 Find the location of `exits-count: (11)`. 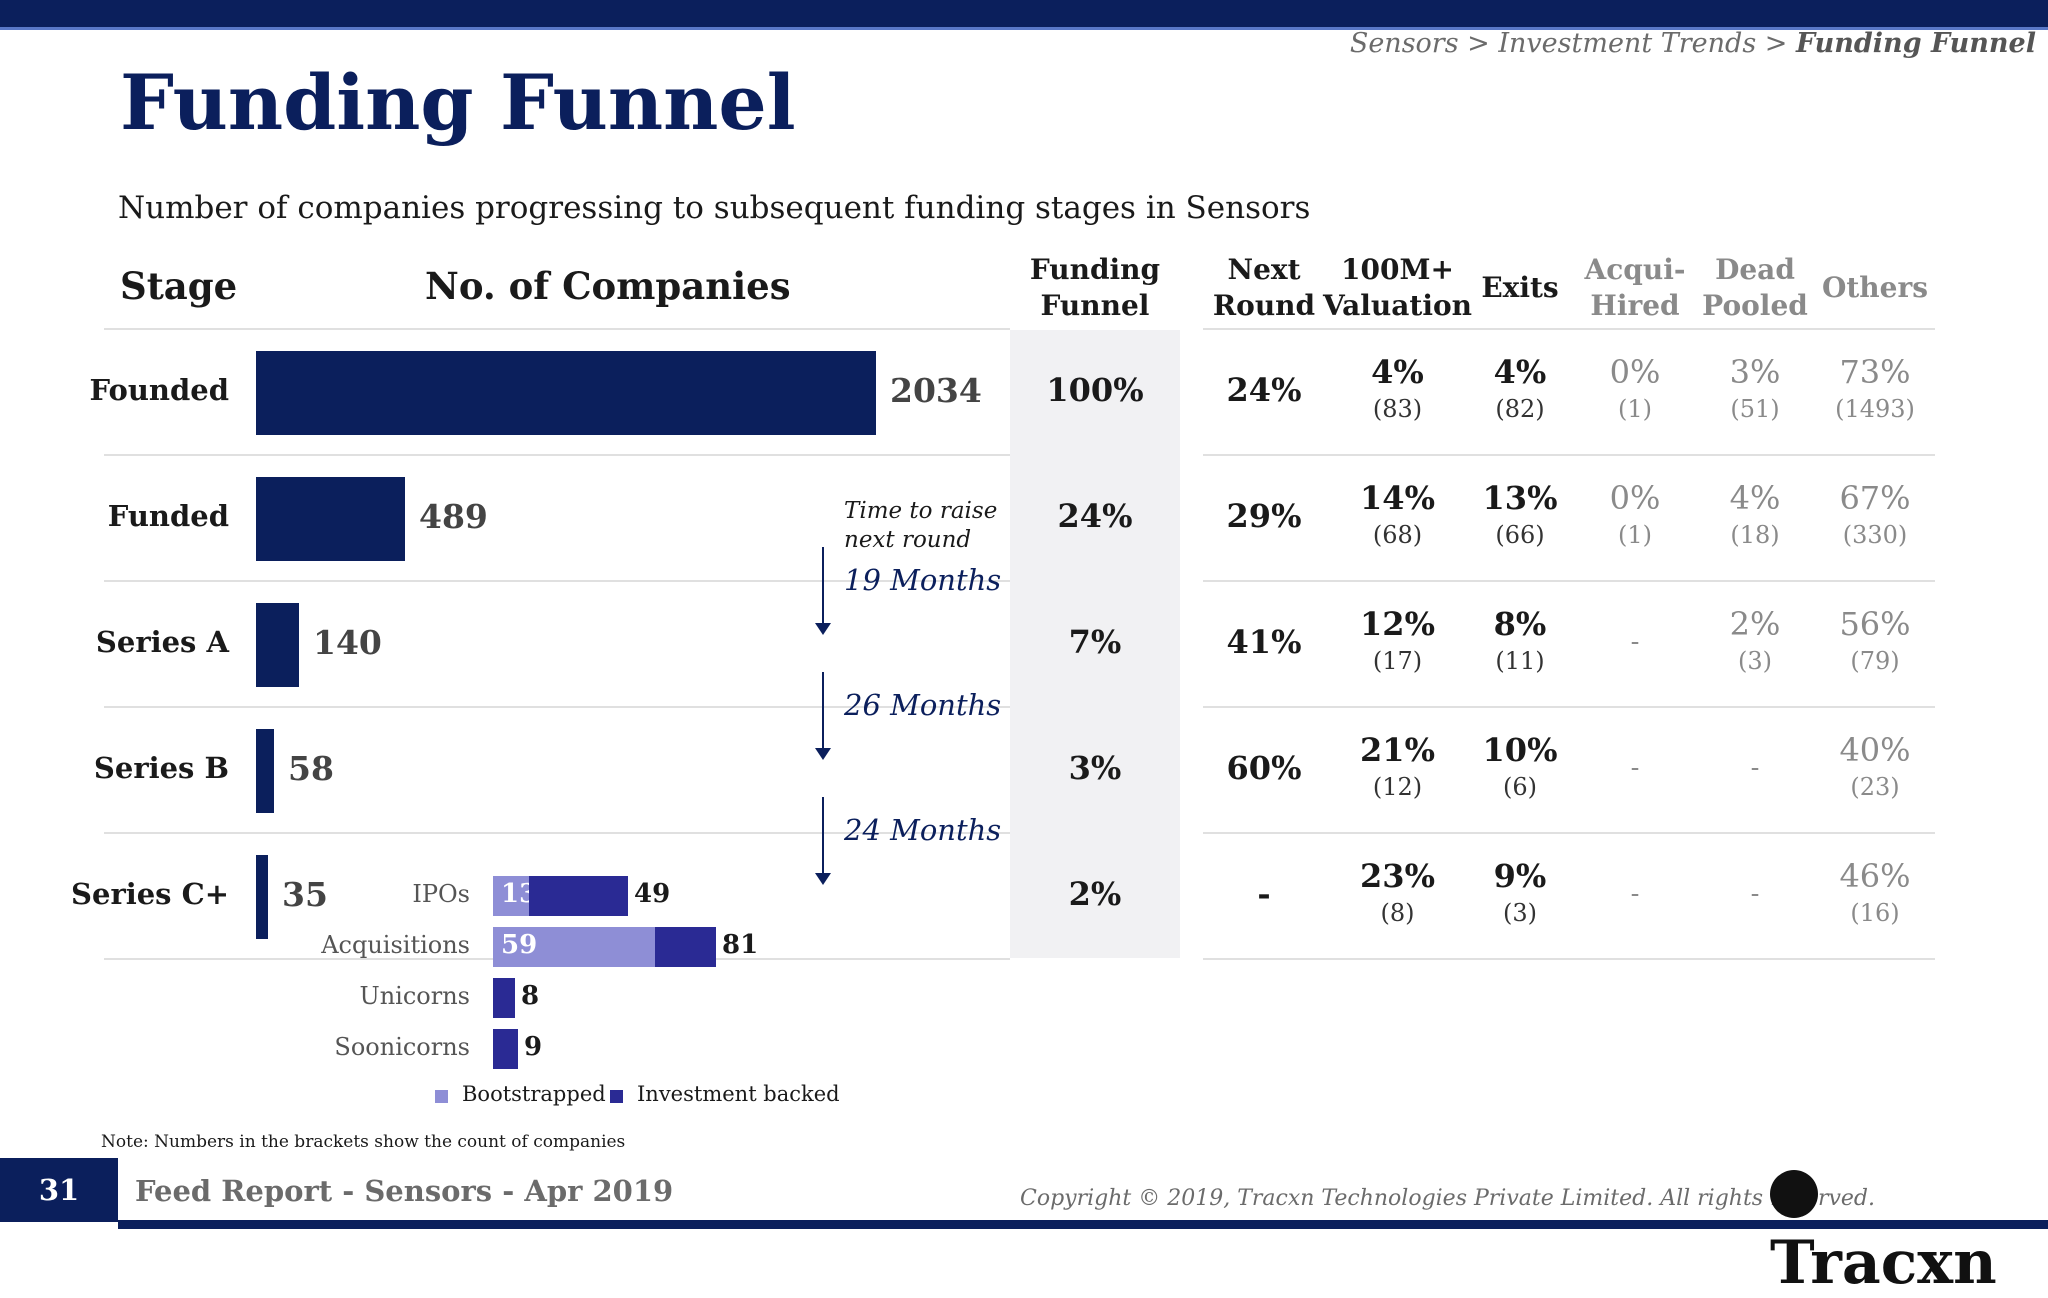

exits-count: (11) is located at coordinates (1520, 661).